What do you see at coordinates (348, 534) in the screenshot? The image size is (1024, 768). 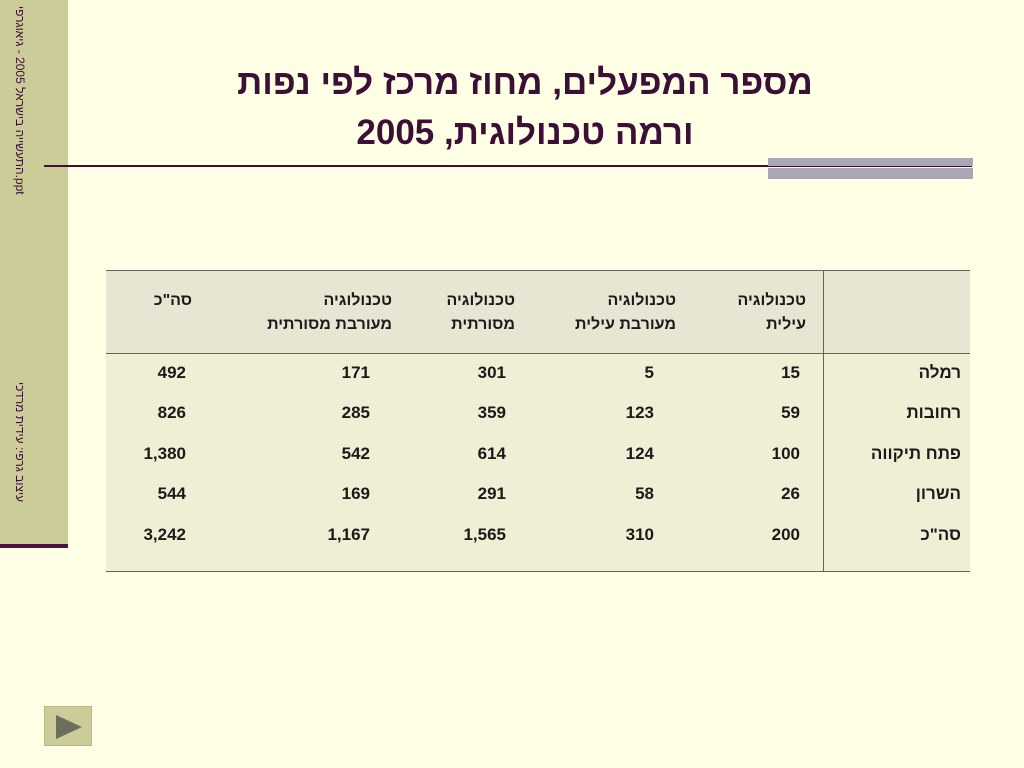 I see `table-cell: 1,167` at bounding box center [348, 534].